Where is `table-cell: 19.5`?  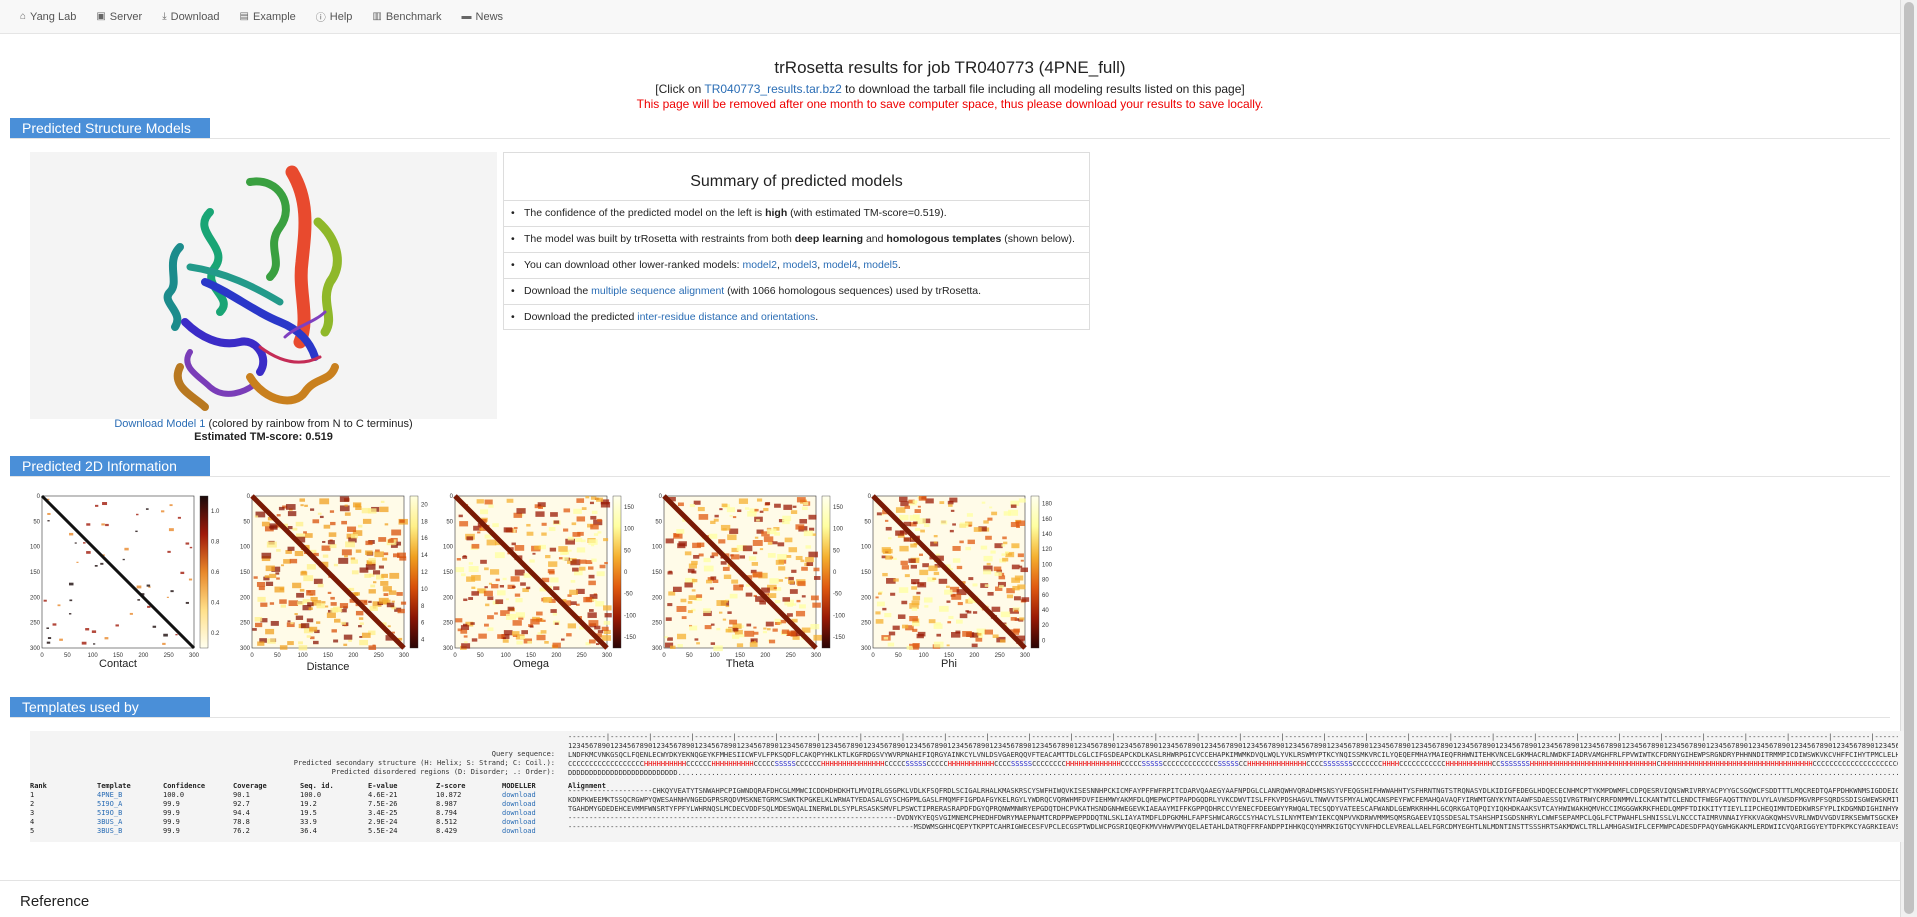 table-cell: 19.5 is located at coordinates (308, 813).